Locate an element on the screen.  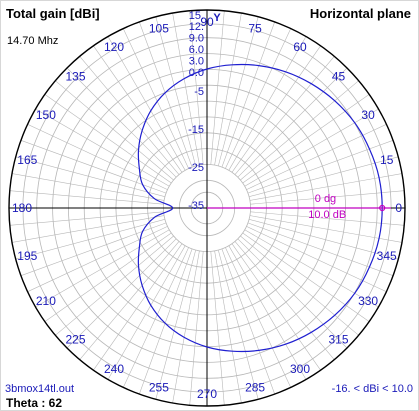
angle-tick-label: 300 is located at coordinates (300, 369).